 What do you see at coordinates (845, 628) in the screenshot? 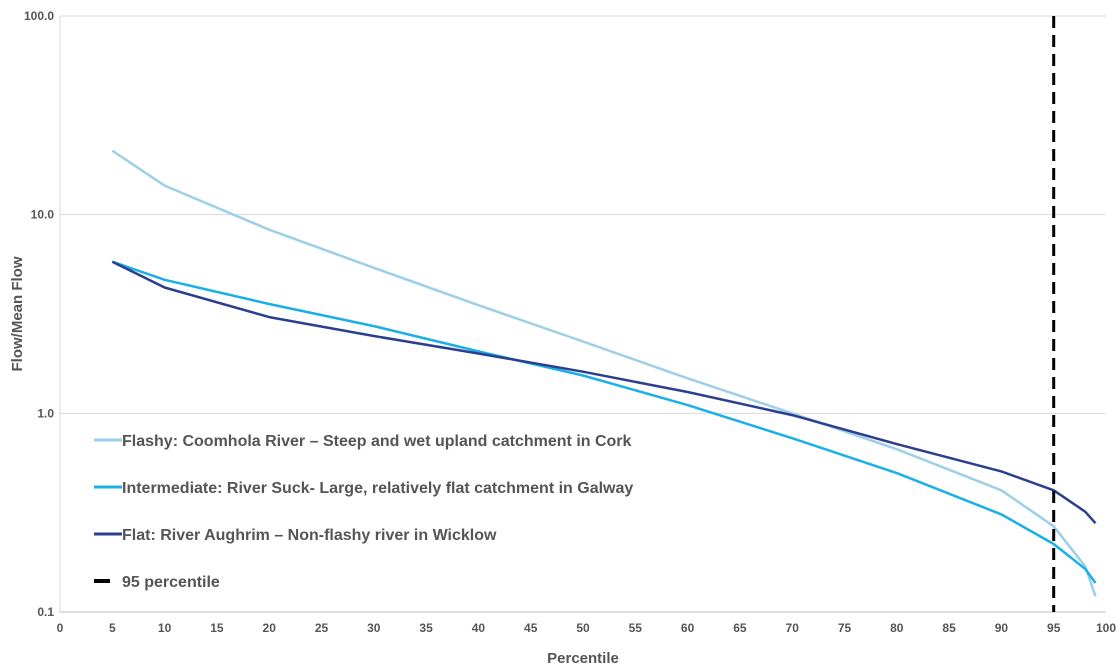
I see `x-tick-label: 75` at bounding box center [845, 628].